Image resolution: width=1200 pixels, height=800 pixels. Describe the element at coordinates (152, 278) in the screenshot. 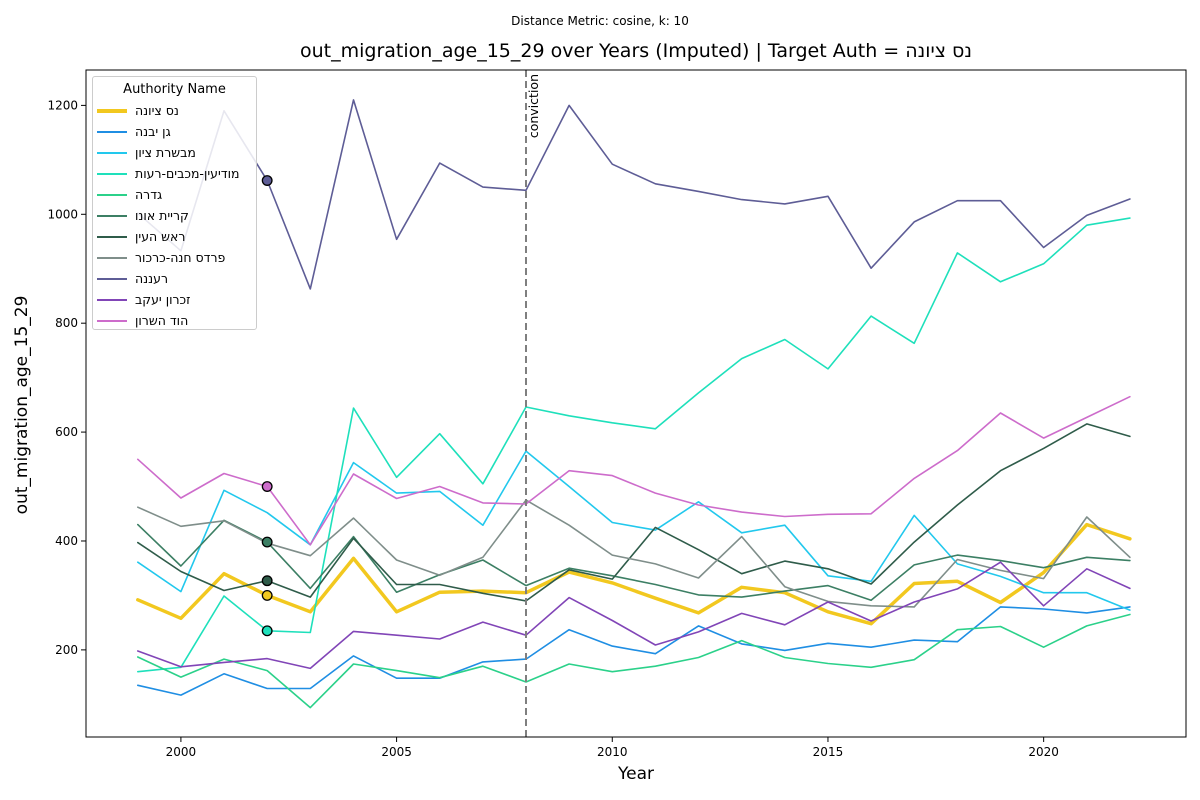

I see `legend-label-8: רעננה` at that location.